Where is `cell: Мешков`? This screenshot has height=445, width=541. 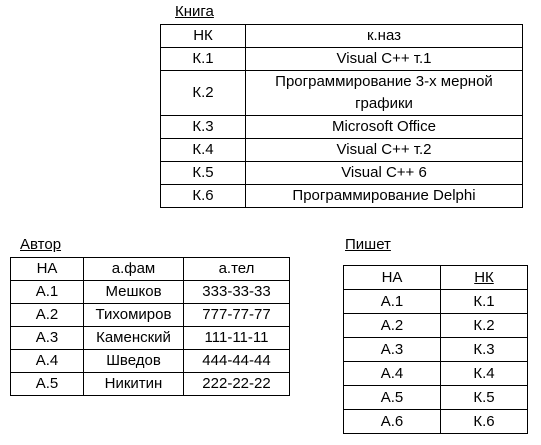
cell: Мешков is located at coordinates (133, 292).